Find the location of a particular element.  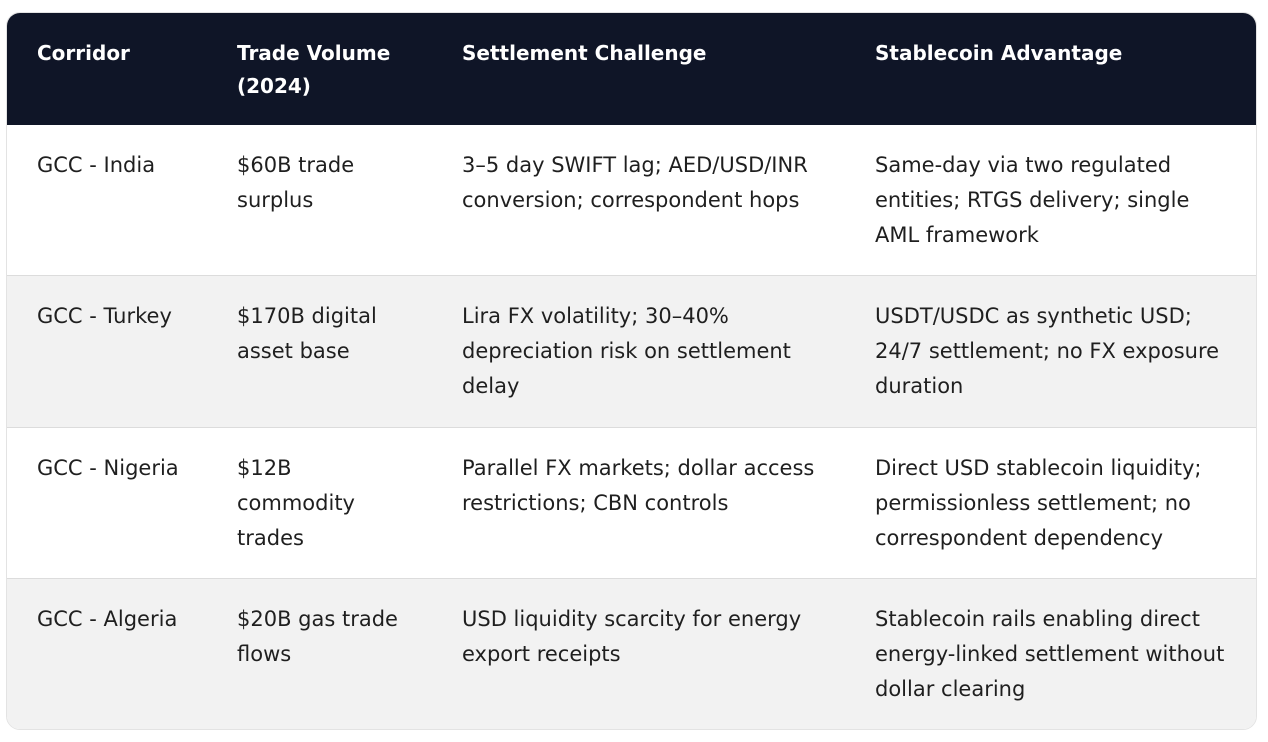

header-stablecoin-advantage: Stablecoin Advantage is located at coordinates (999, 53).